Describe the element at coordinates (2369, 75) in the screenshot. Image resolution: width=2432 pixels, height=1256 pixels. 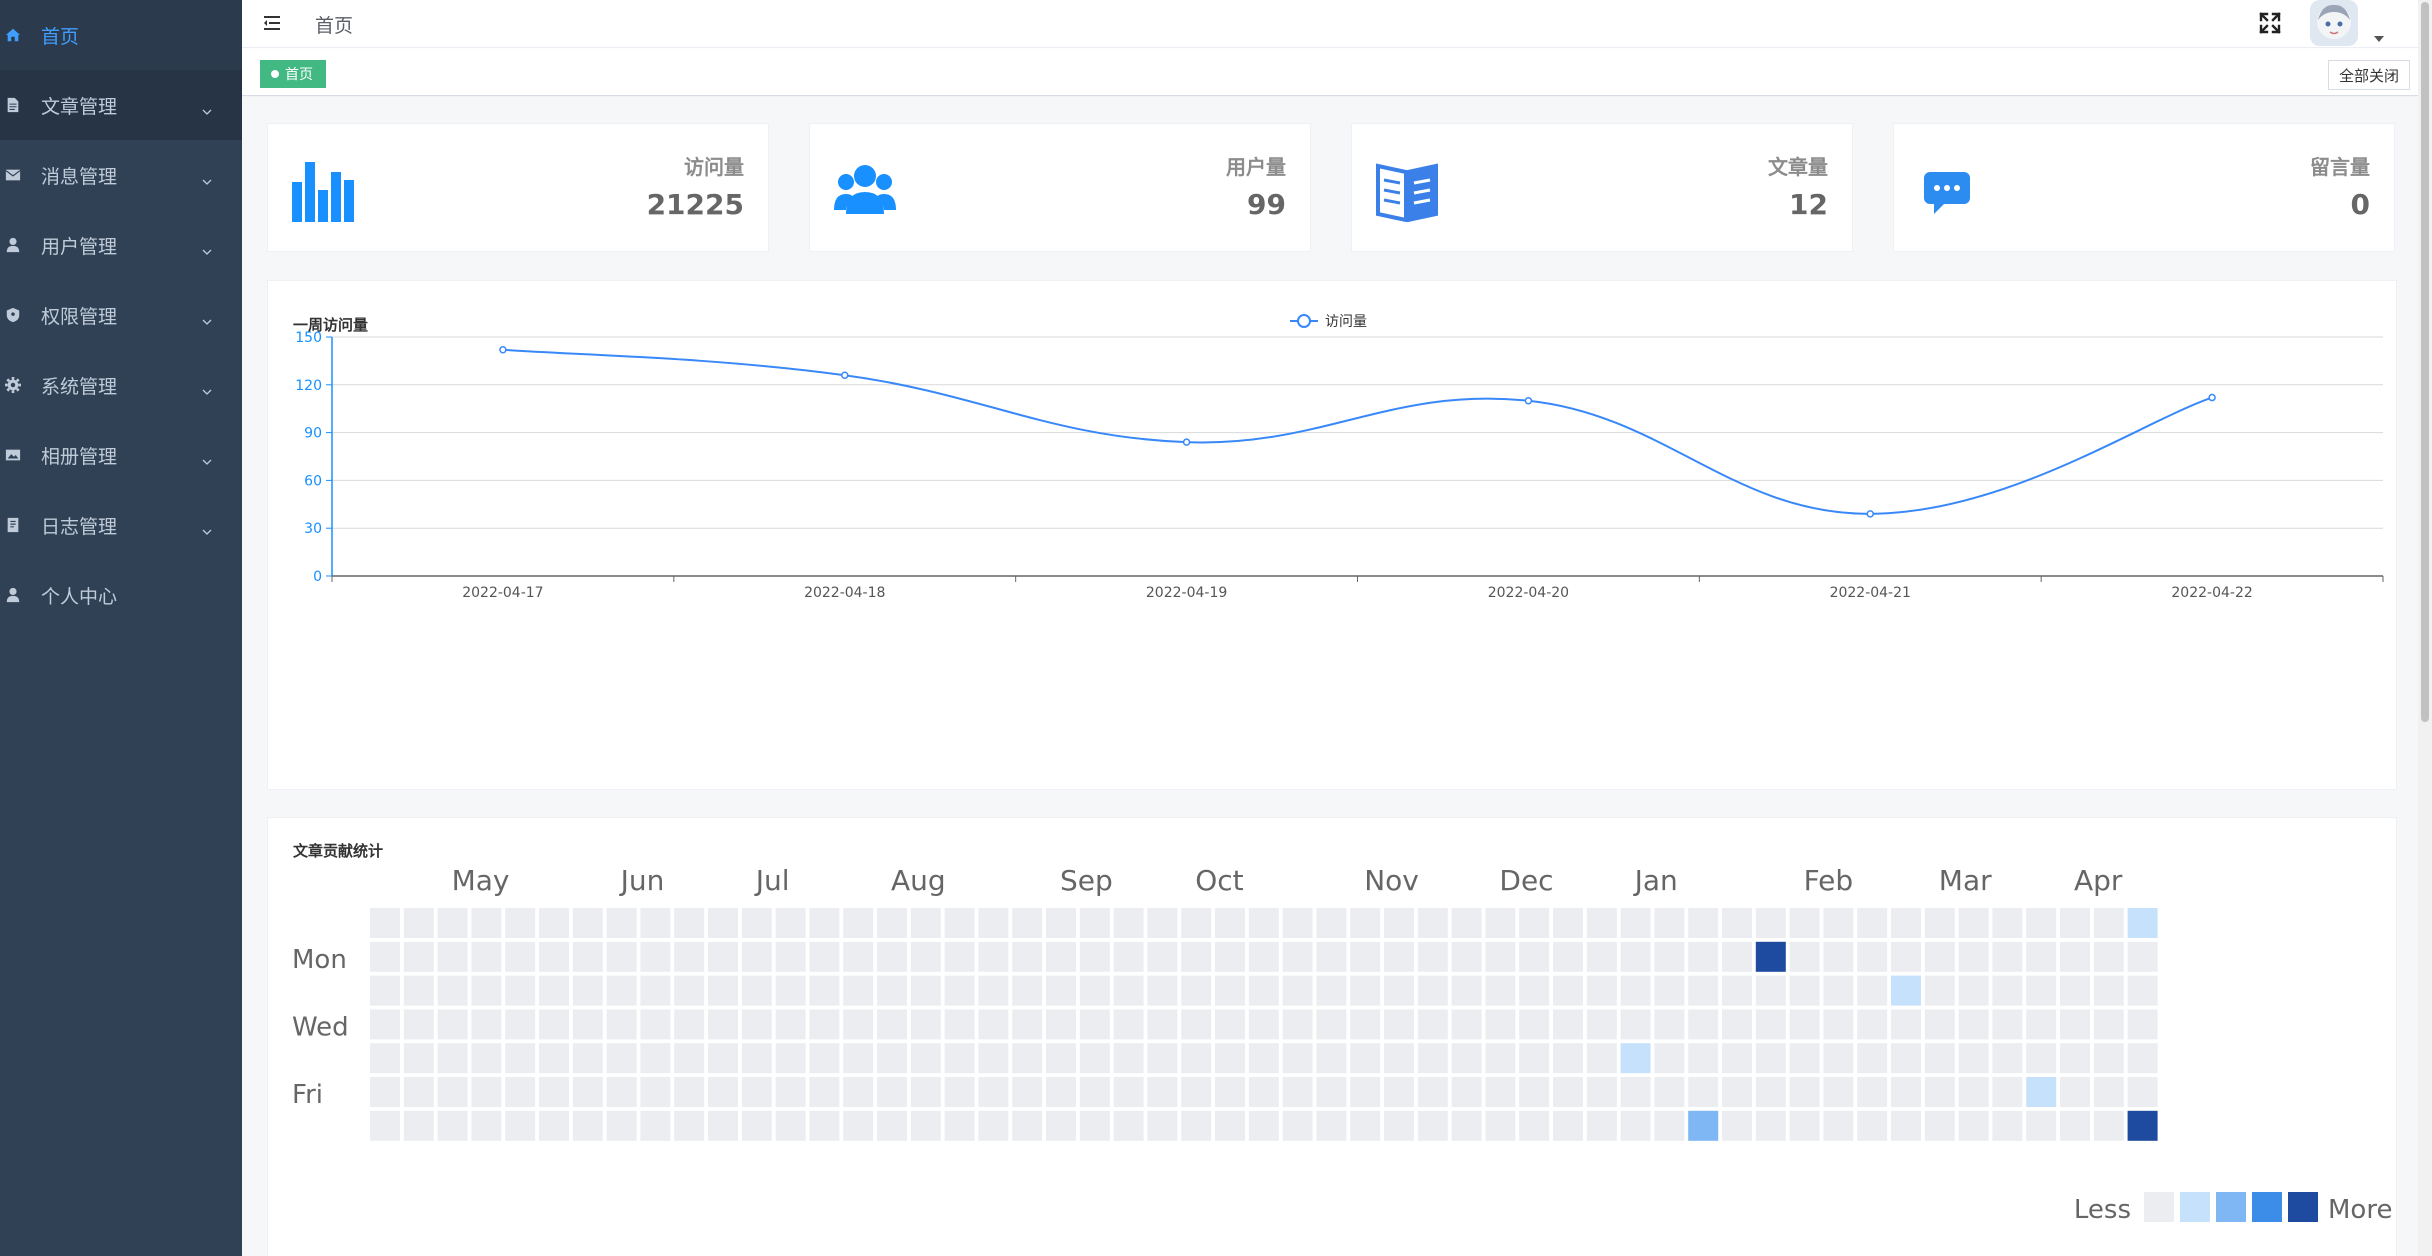
I see `close-all-button: 全部关闭` at that location.